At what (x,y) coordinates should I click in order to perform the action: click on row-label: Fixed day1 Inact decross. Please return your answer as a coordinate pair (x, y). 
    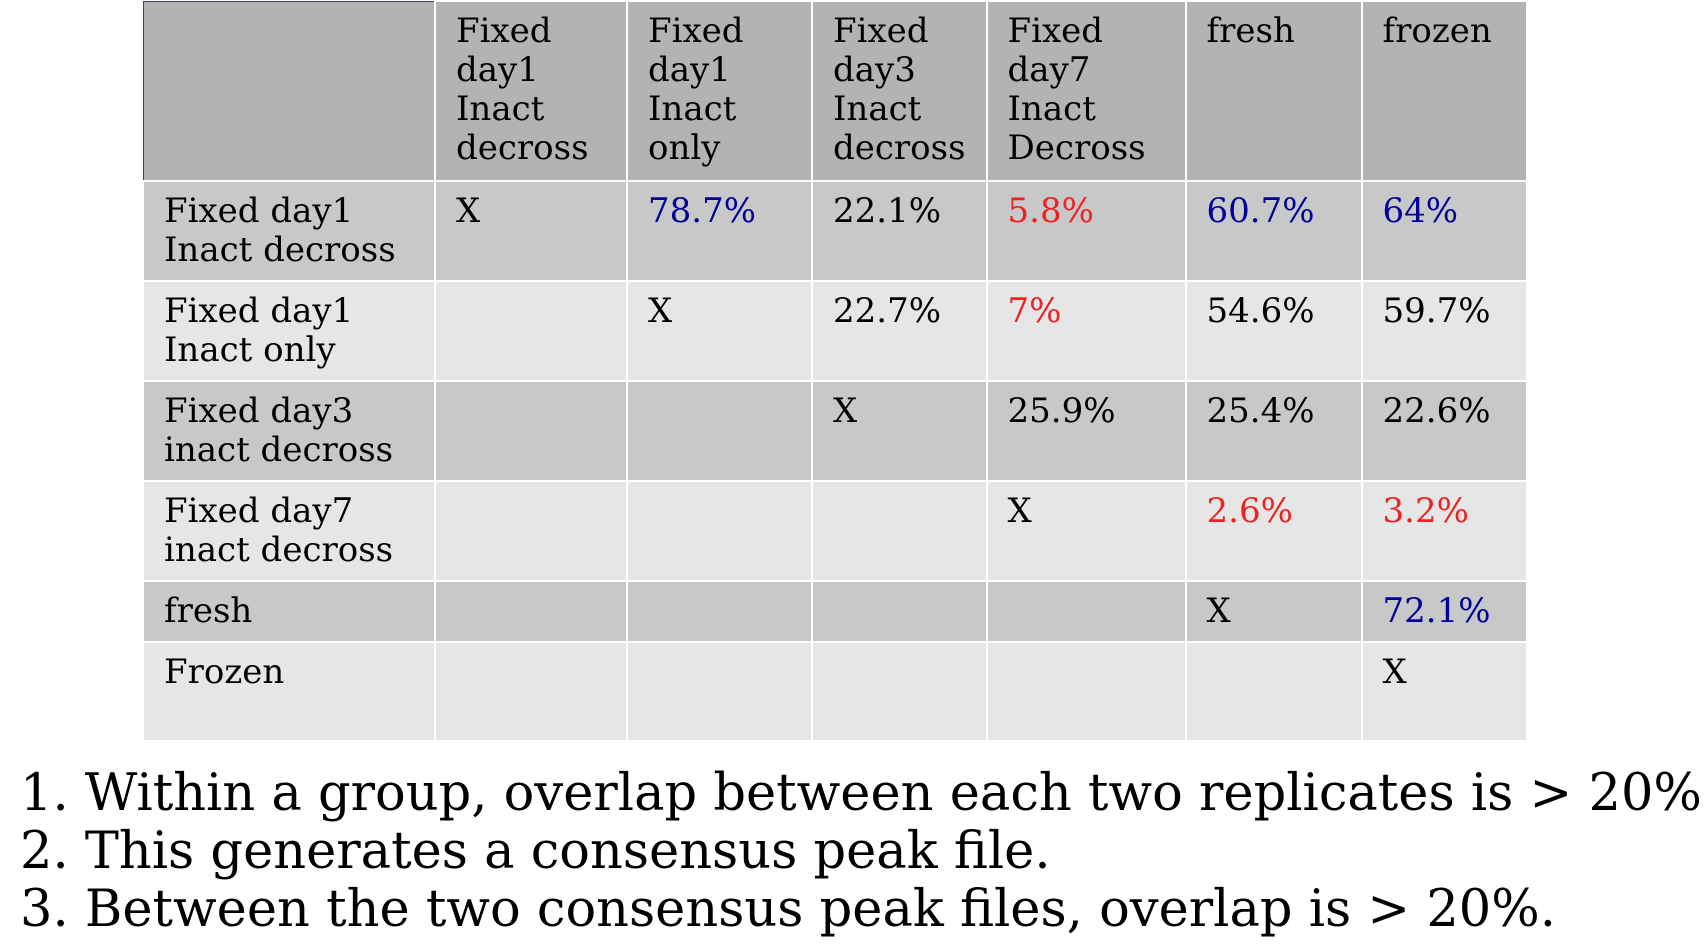
    Looking at the image, I should click on (289, 231).